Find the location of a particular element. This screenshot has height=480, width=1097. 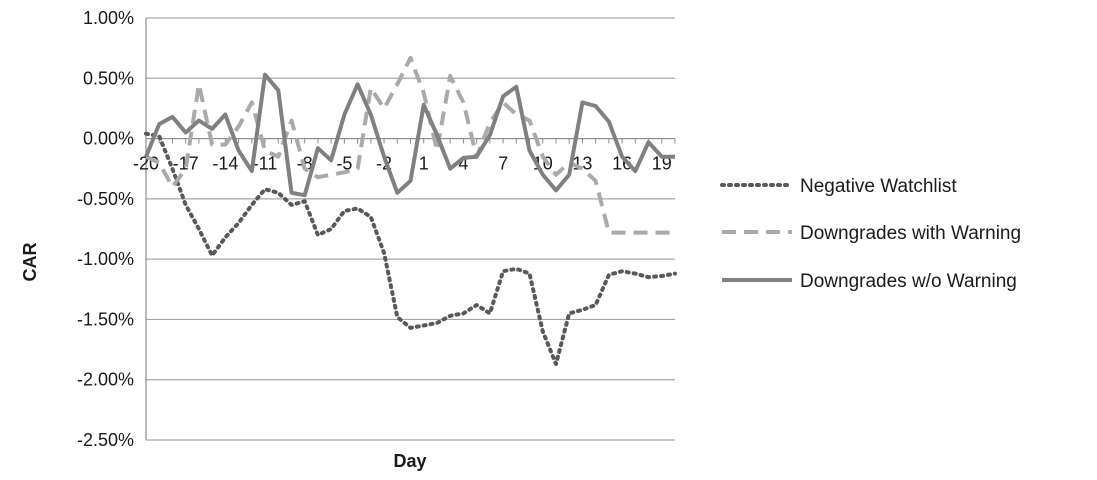

y-tick-label: 1.00% is located at coordinates (108, 18).